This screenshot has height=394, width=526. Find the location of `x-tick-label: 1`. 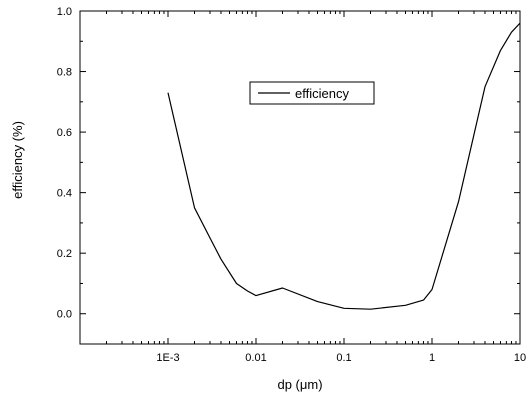

x-tick-label: 1 is located at coordinates (432, 358).